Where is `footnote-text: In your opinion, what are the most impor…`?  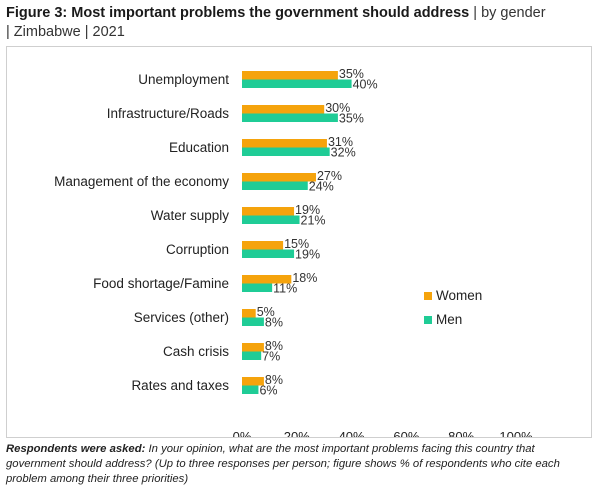 footnote-text: In your opinion, what are the most impor… is located at coordinates (283, 464).